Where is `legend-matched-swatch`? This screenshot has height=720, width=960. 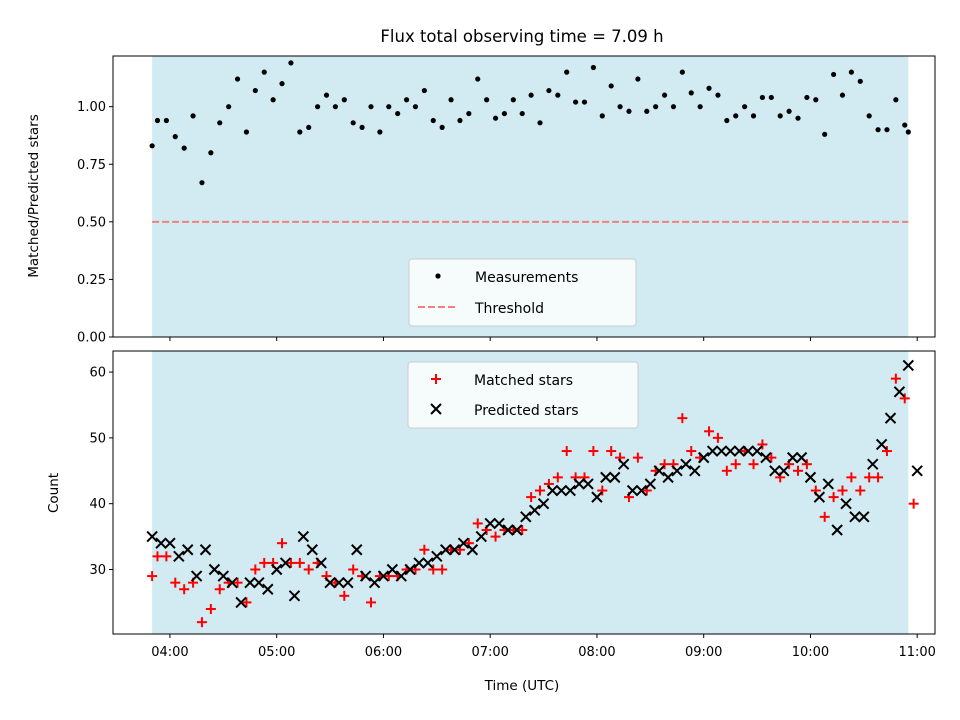
legend-matched-swatch is located at coordinates (436, 379).